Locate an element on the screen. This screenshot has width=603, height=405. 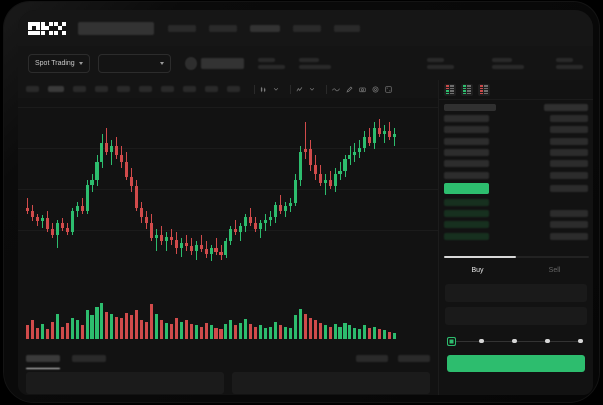
amount-field is located at coordinates (516, 316).